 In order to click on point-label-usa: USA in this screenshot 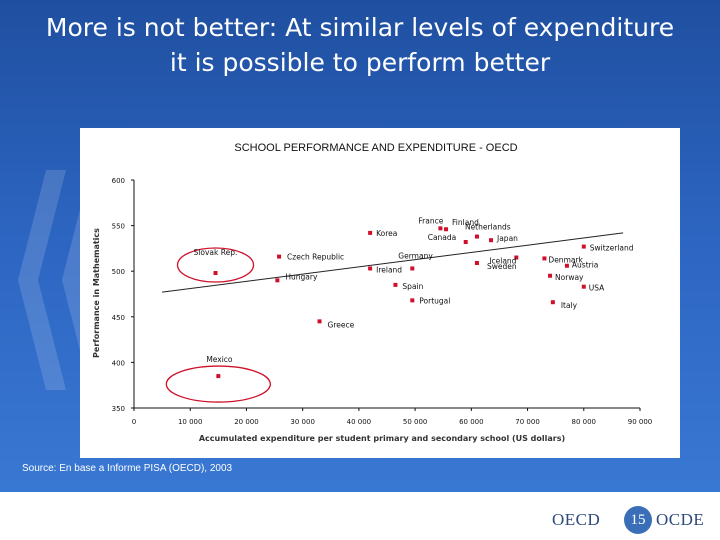, I will do `click(597, 288)`.